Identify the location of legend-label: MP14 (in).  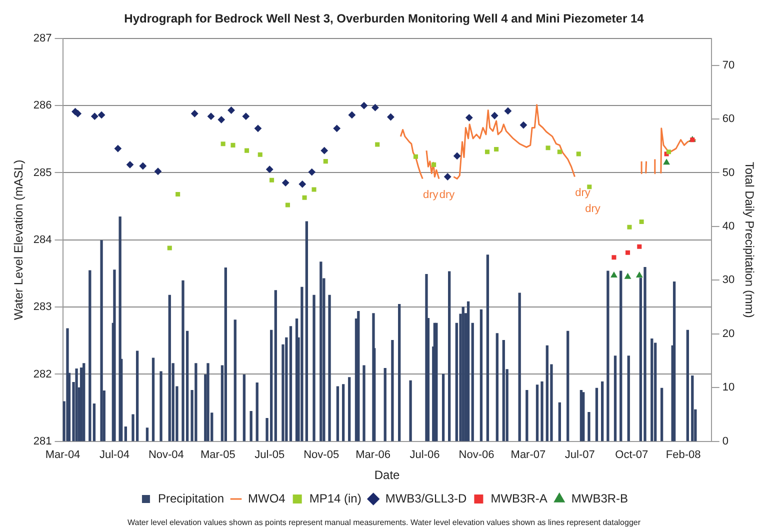
(335, 498).